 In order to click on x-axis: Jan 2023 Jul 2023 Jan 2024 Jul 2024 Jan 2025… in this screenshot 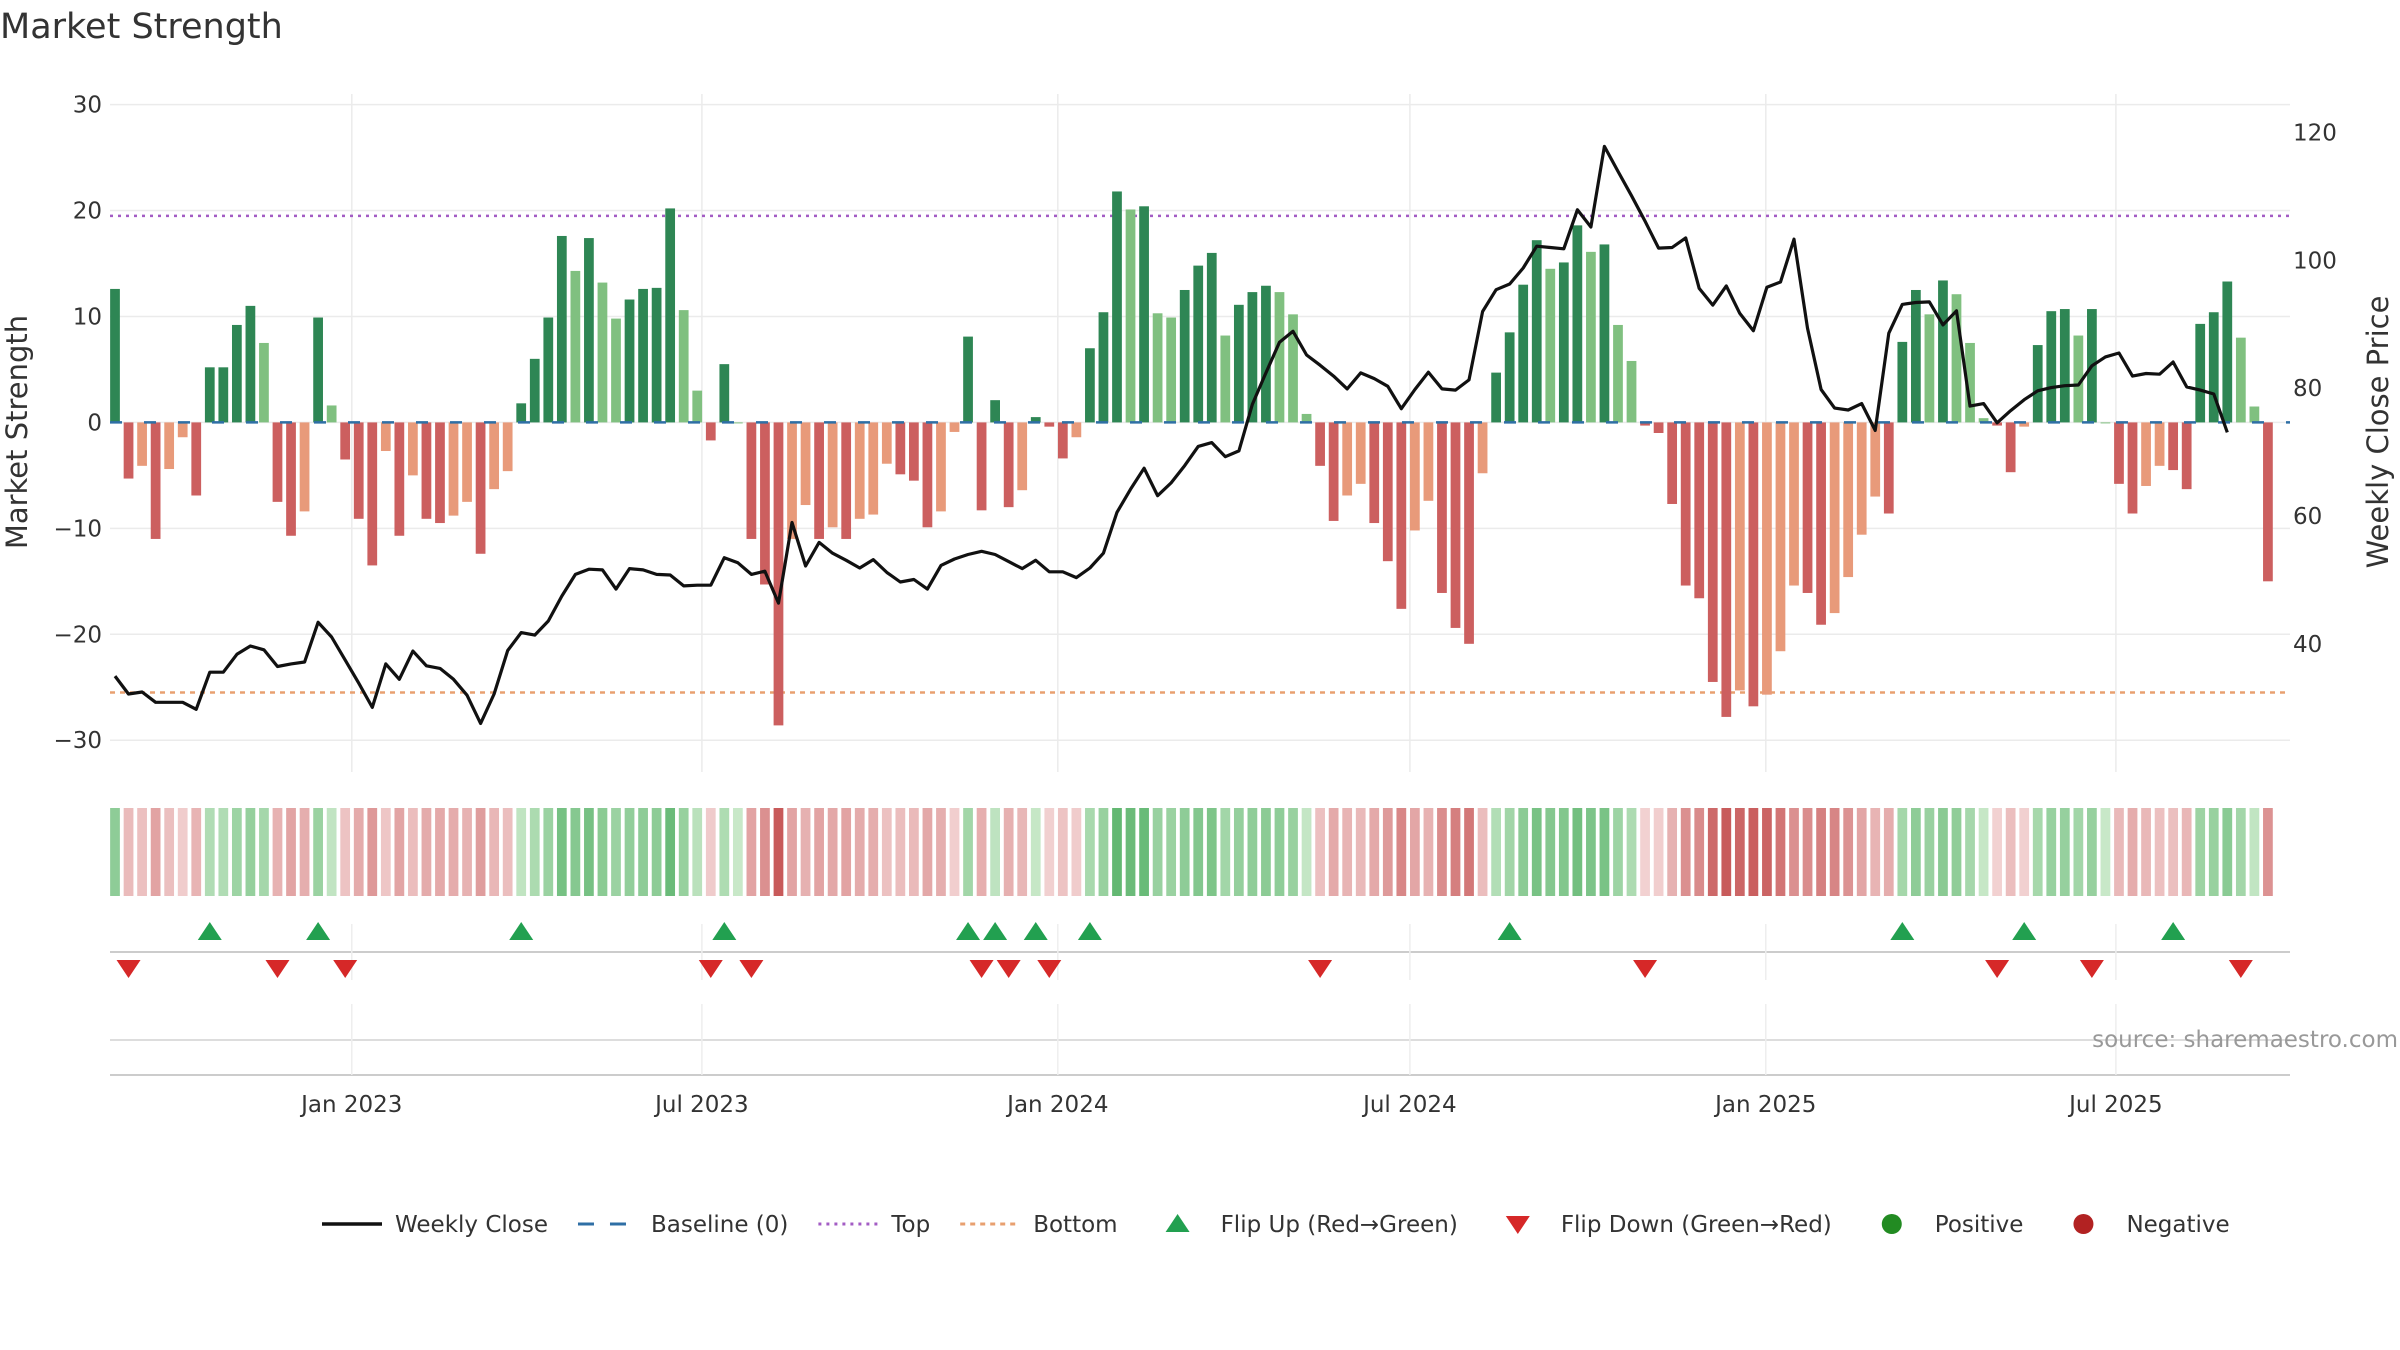, I will do `click(1200, 1061)`.